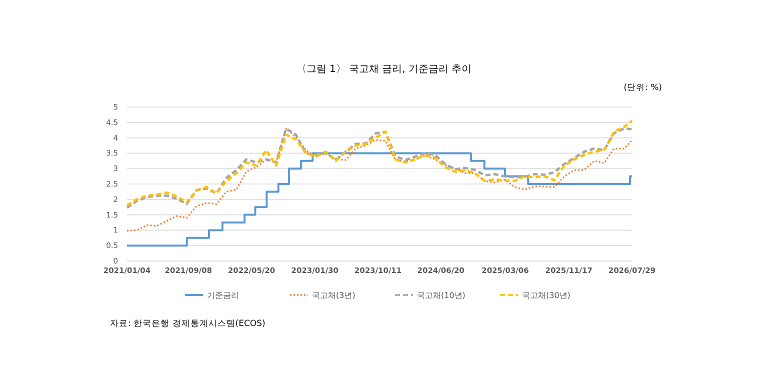 The height and width of the screenshot is (384, 768). Describe the element at coordinates (223, 295) in the screenshot. I see `legend-label: 기준금리` at that location.